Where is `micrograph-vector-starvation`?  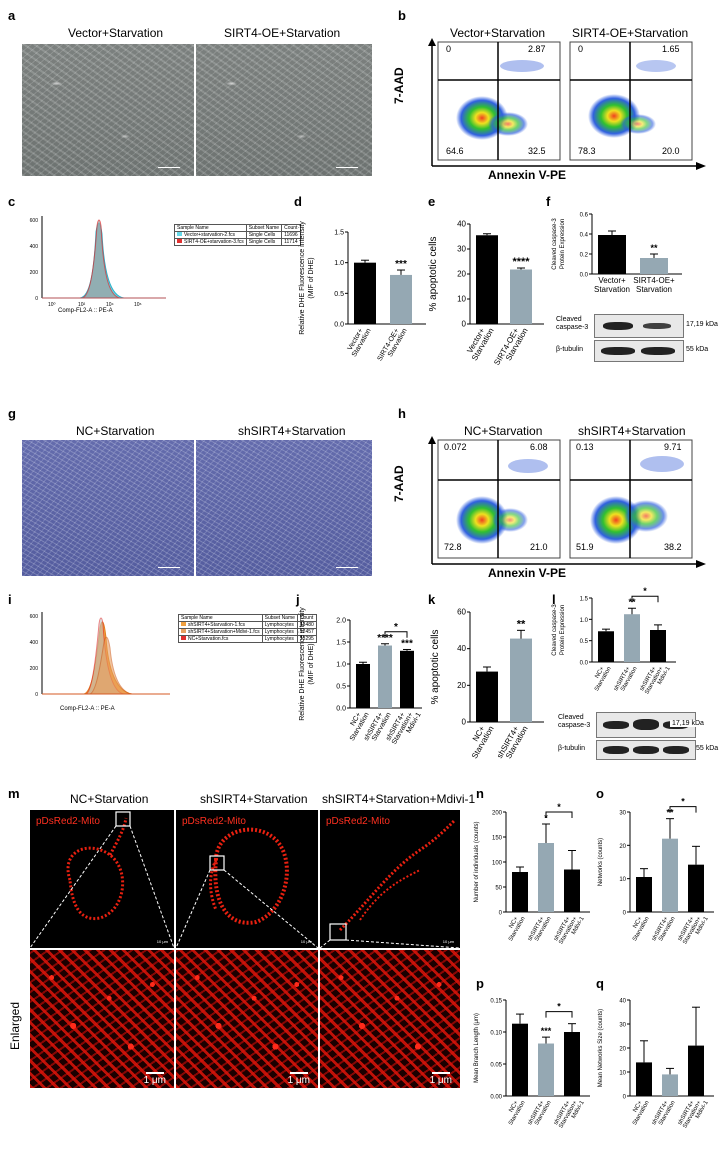
micrograph-vector-starvation is located at coordinates (108, 110).